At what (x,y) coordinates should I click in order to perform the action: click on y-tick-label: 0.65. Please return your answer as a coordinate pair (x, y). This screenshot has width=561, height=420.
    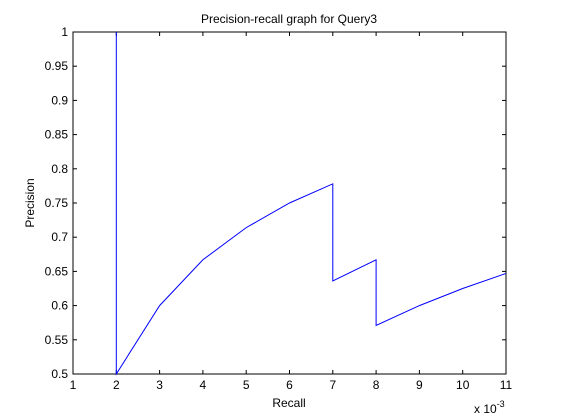
    Looking at the image, I should click on (57, 271).